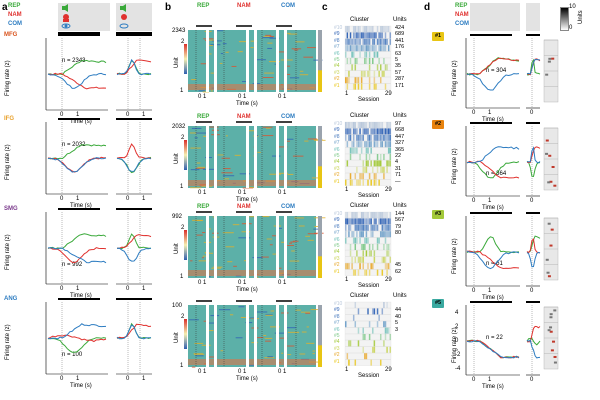  What do you see at coordinates (534, 155) in the screenshot?
I see `trace-right` at bounding box center [534, 155].